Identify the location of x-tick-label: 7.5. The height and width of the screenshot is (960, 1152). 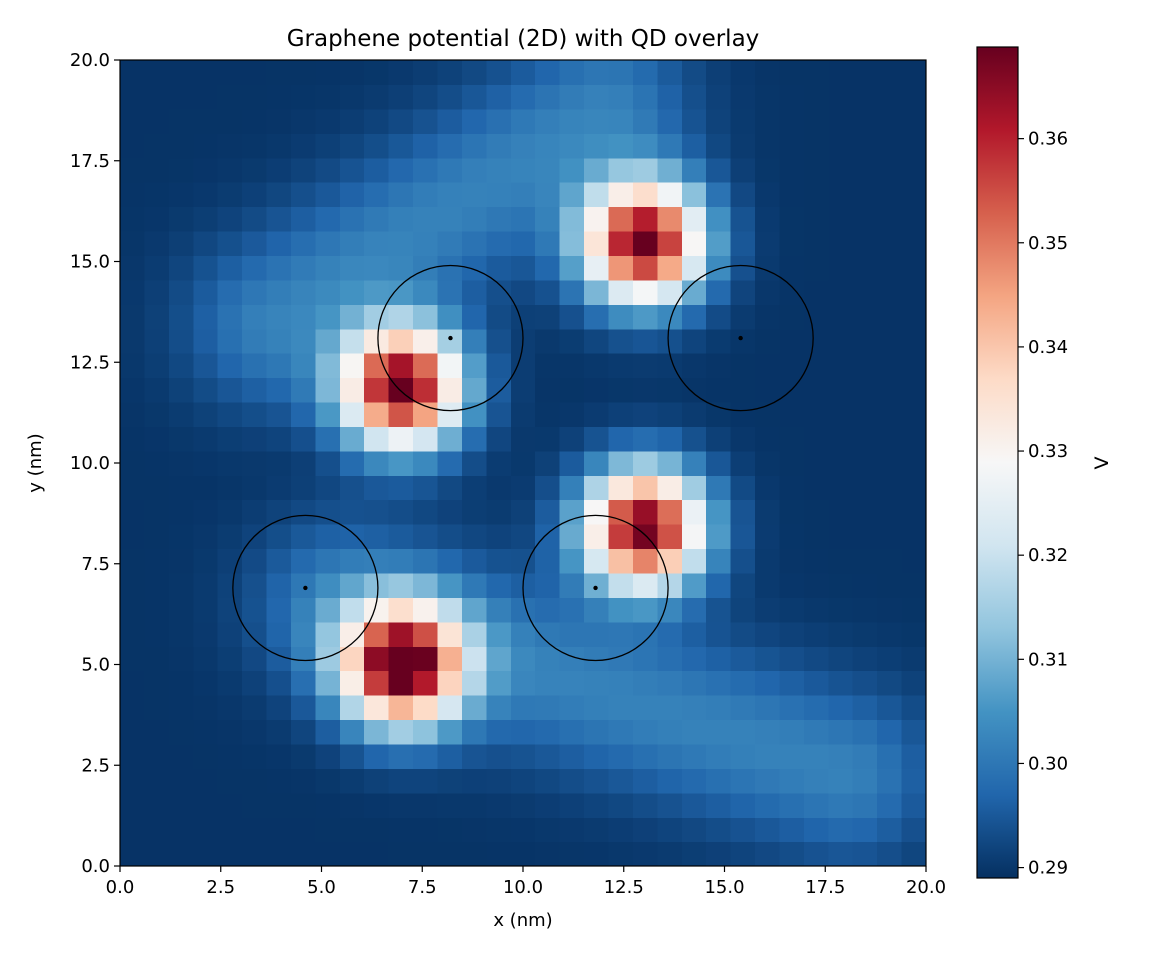
(422, 887).